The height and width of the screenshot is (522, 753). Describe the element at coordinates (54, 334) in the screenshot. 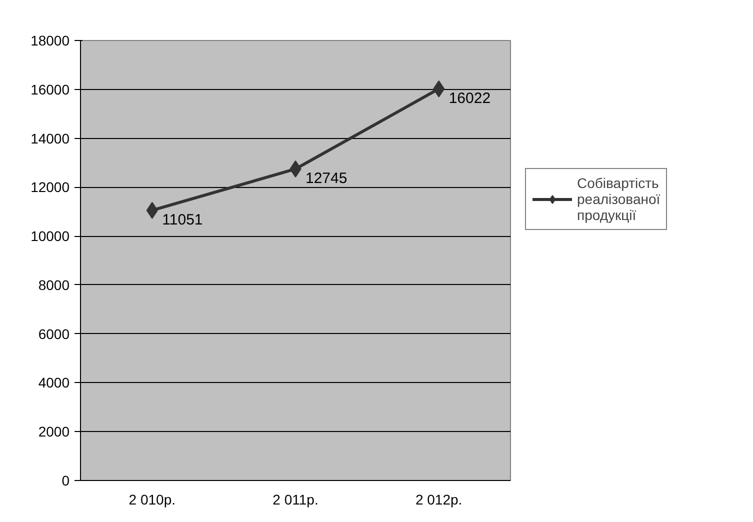

I see `y-tick-label: 6000` at that location.